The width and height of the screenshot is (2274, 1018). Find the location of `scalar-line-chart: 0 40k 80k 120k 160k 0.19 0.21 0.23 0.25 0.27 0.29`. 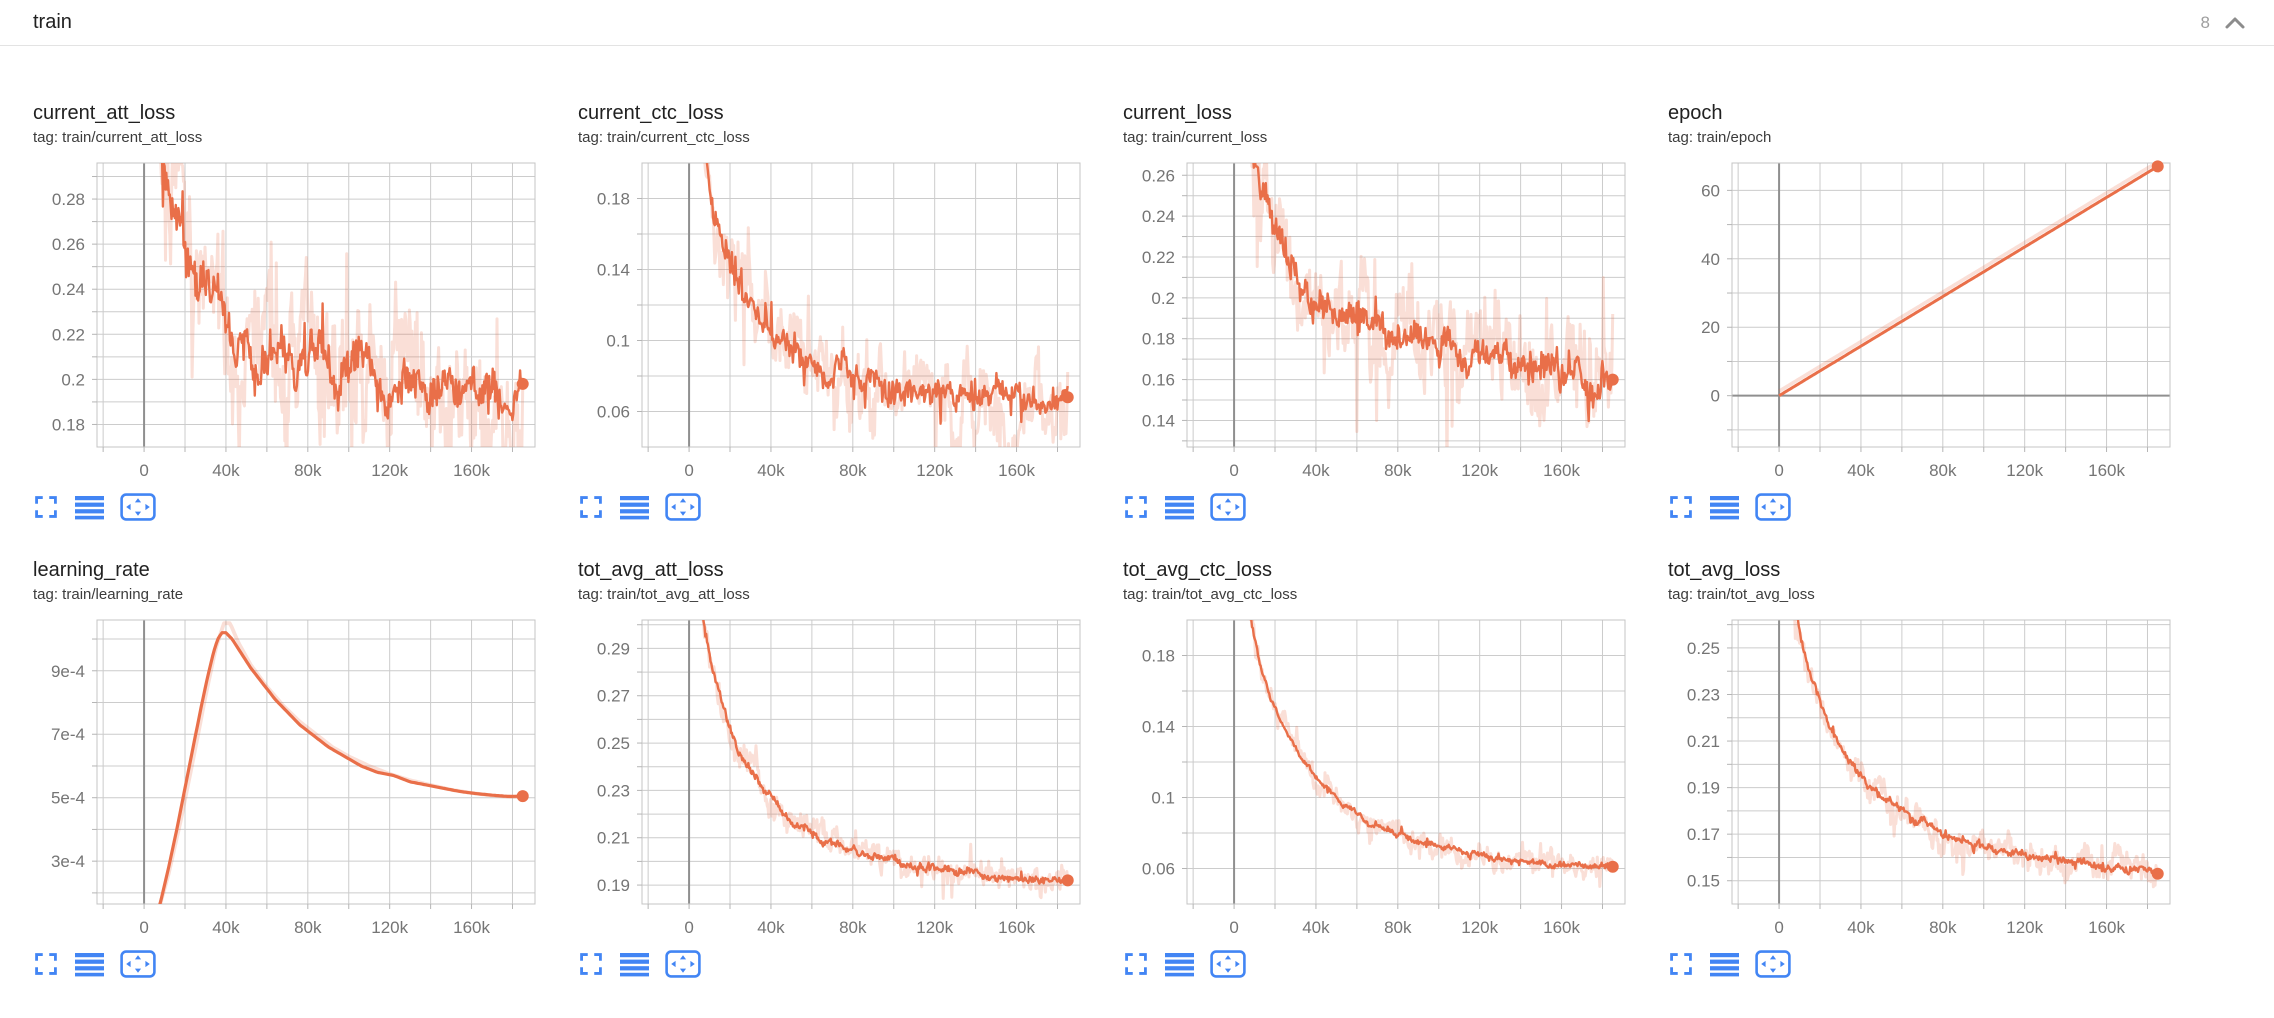

scalar-line-chart: 0 40k 80k 120k 160k 0.19 0.21 0.23 0.25 0.27 0.29 is located at coordinates (833, 779).